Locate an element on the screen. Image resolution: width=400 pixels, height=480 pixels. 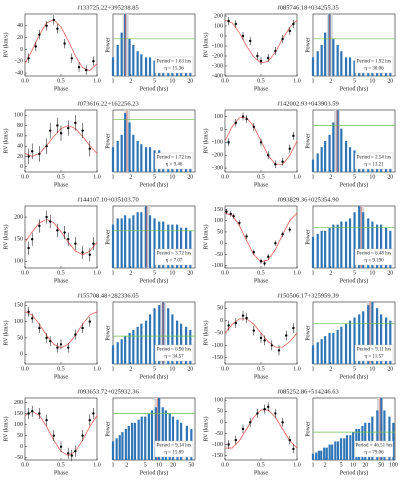
y-tick-label: -40 is located at coordinates (19, 73).